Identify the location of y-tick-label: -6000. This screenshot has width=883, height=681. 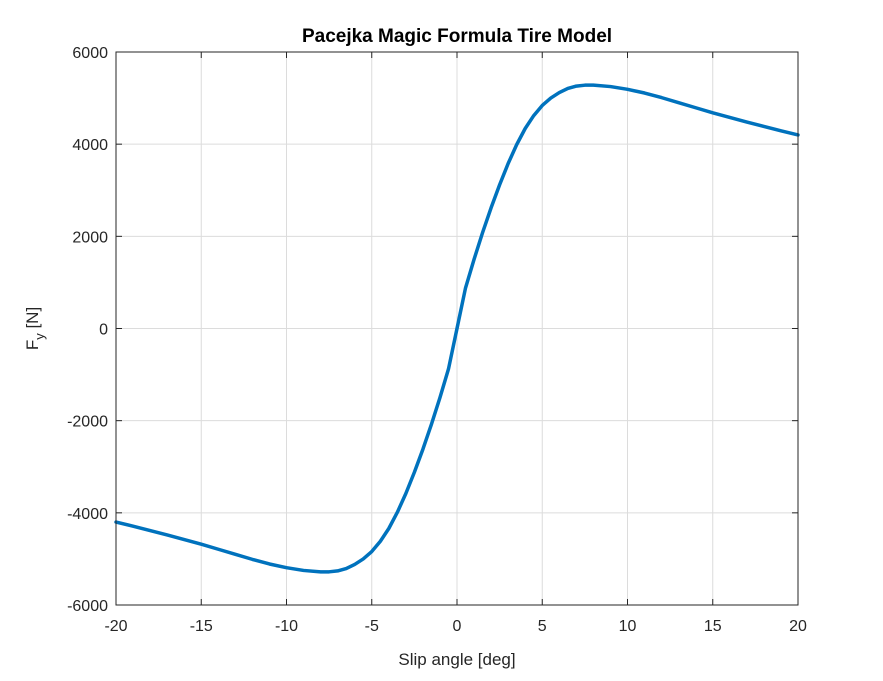
(87, 606).